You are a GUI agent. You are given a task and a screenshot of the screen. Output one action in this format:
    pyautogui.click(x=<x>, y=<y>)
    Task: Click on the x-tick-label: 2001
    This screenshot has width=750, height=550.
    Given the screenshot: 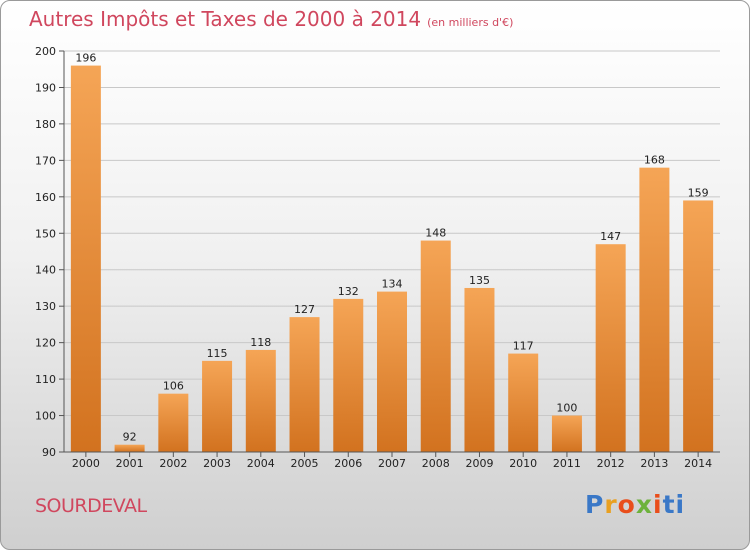 What is the action you would take?
    pyautogui.click(x=130, y=463)
    